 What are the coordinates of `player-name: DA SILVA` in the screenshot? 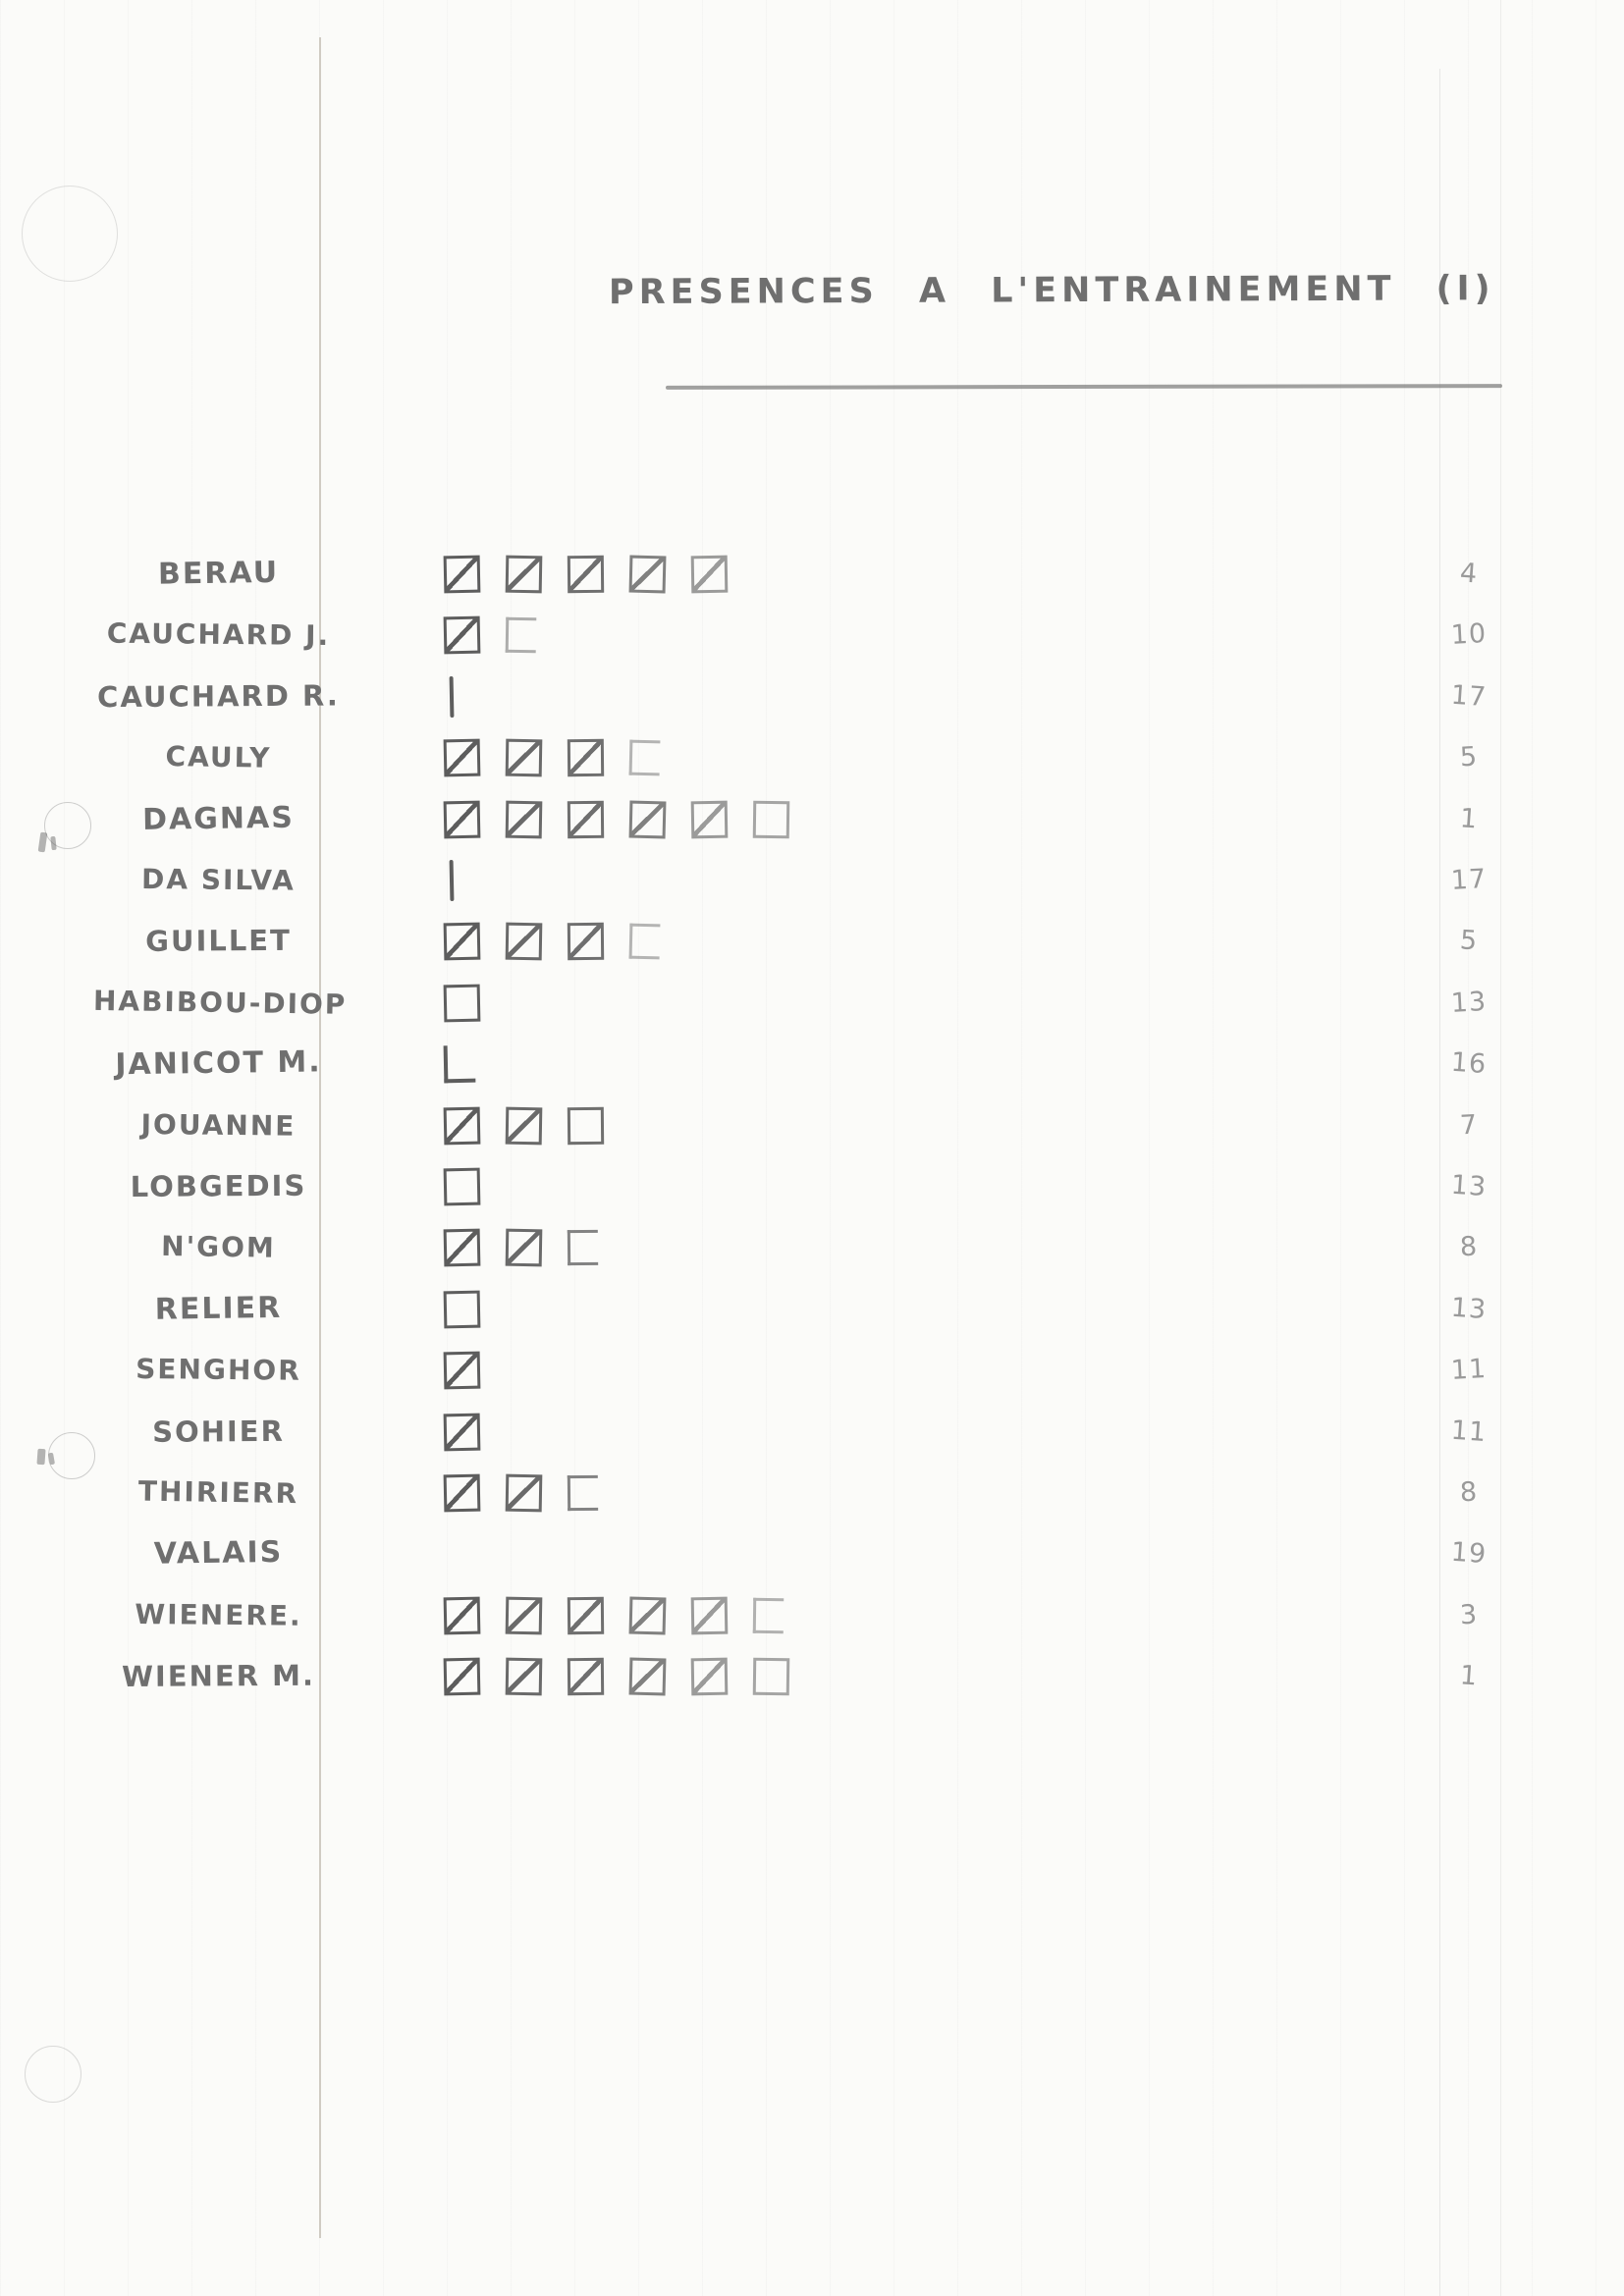 It's located at (218, 880).